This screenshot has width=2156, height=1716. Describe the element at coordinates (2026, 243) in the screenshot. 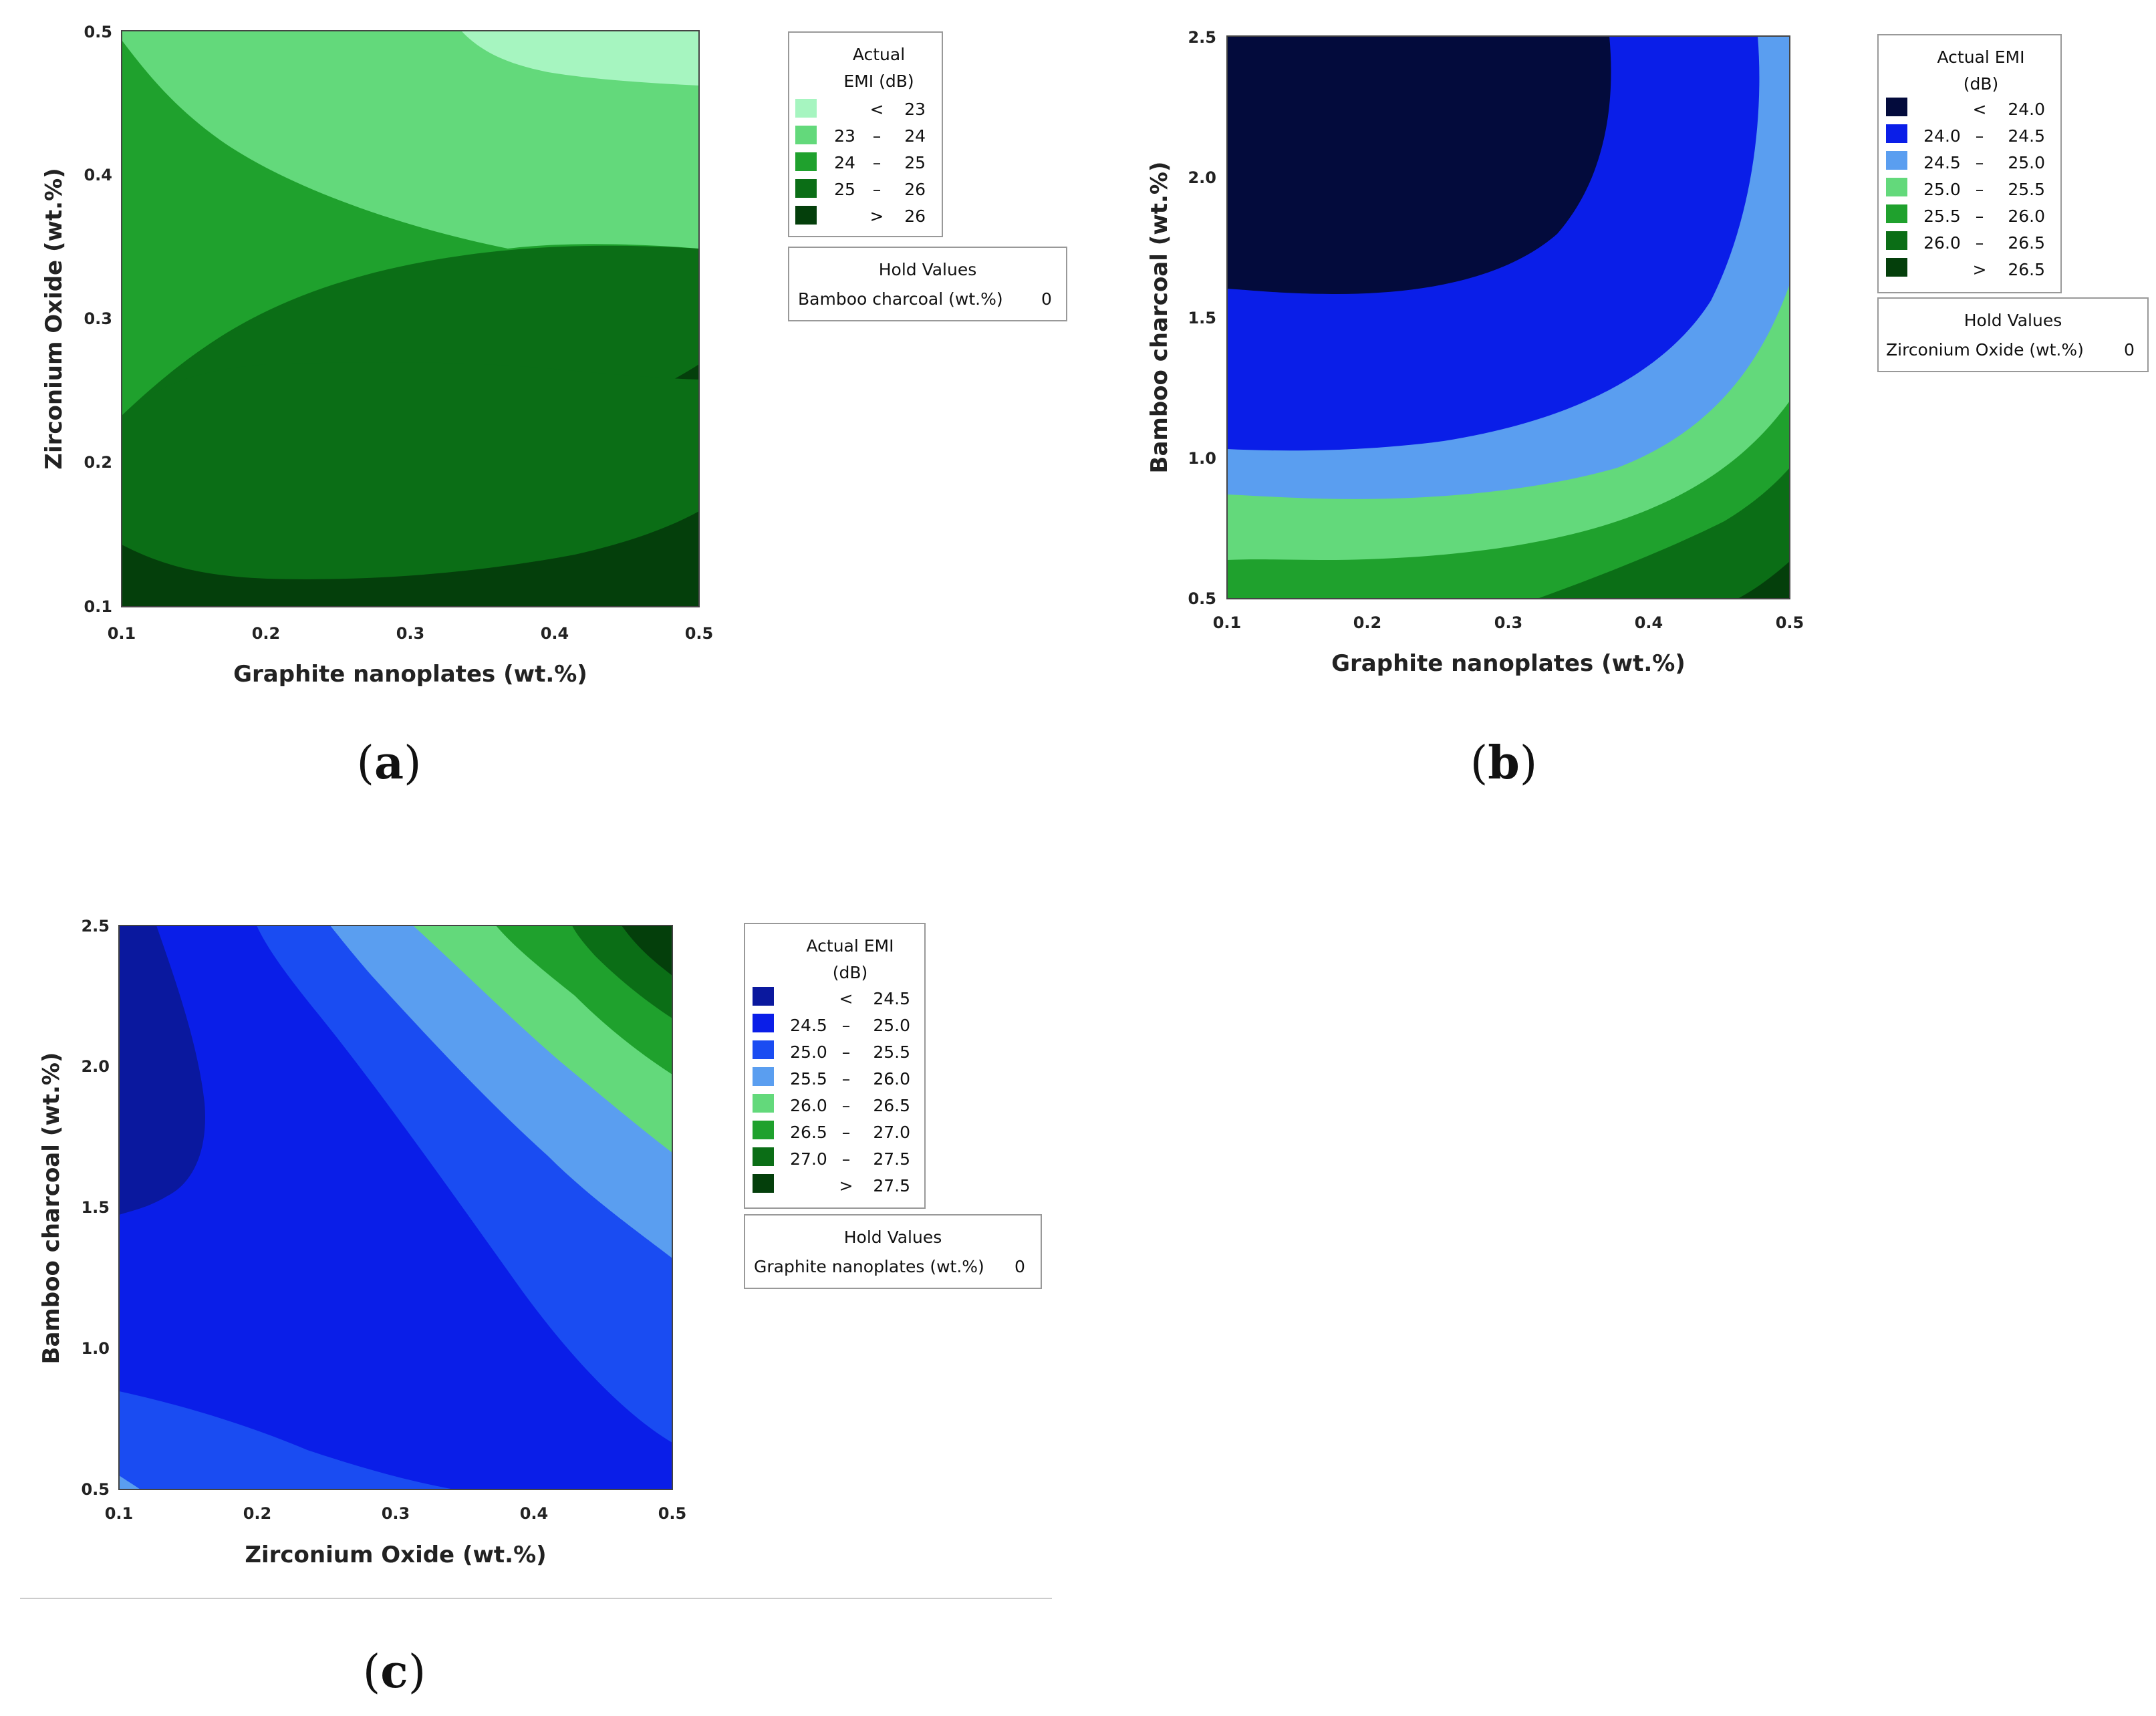

I see `panel-b-legend-right: 26.5` at that location.